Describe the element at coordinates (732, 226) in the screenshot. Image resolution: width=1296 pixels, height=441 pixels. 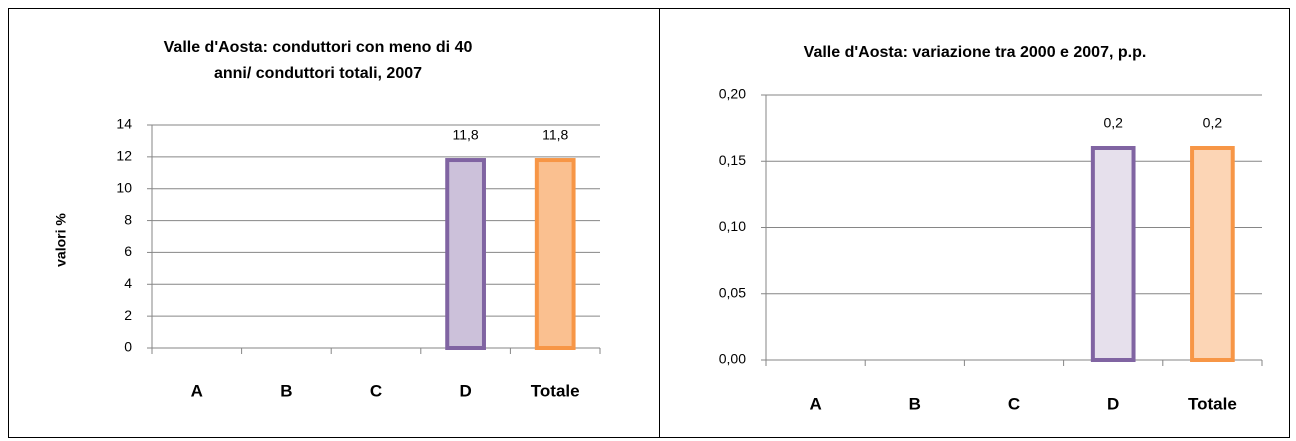
I see `y-tick-label: 0,10` at that location.